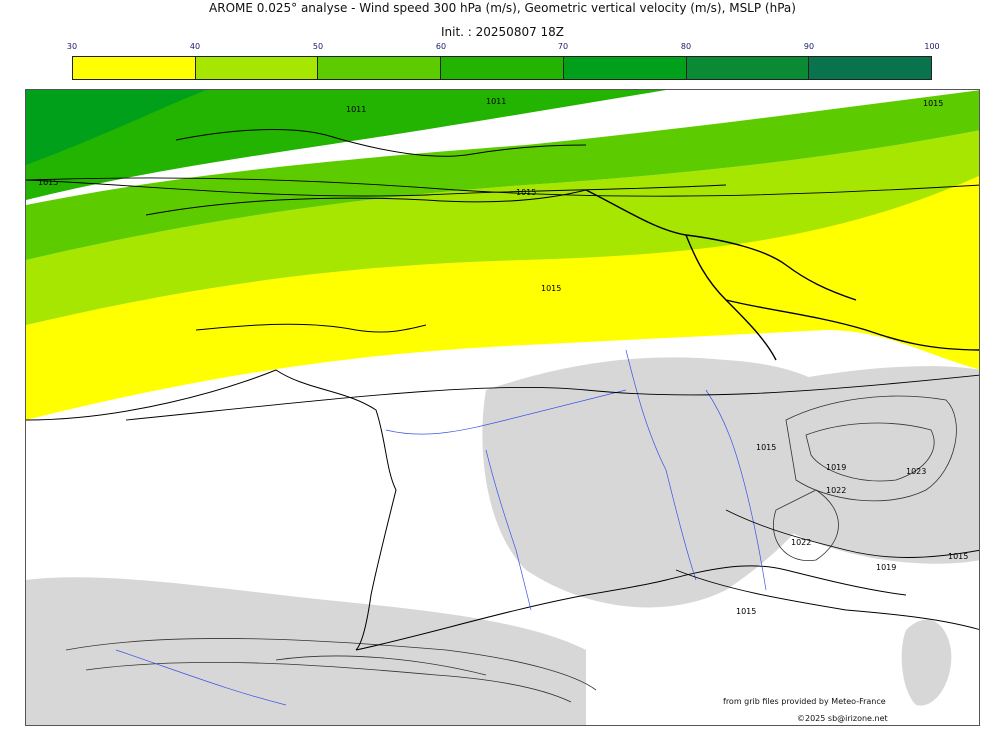 This screenshot has height=738, width=1005. What do you see at coordinates (686, 46) in the screenshot?
I see `colorbar-tick: 80` at bounding box center [686, 46].